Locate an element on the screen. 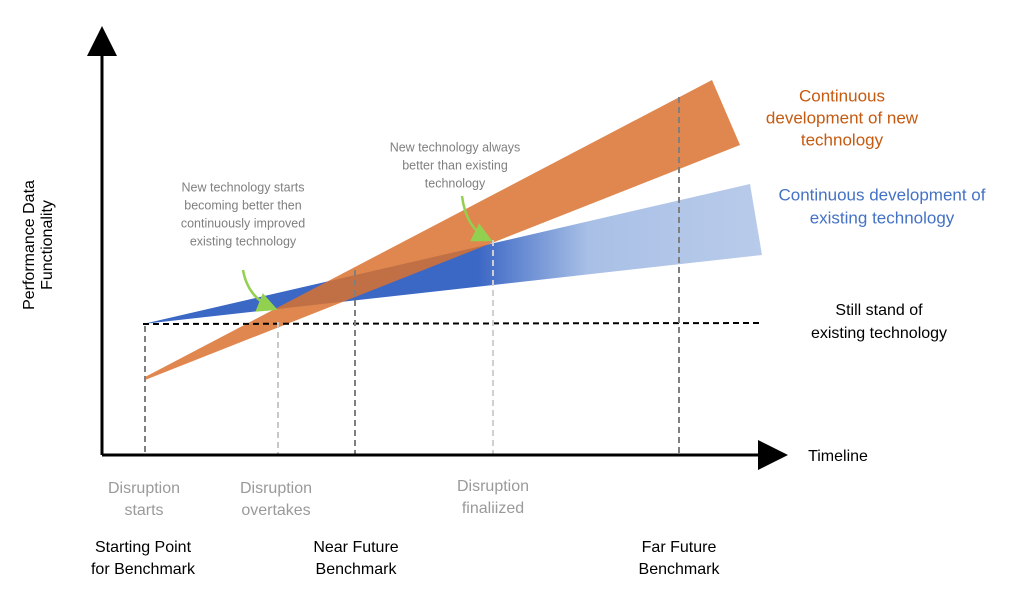  benchmark-label: for Benchmark is located at coordinates (143, 569).